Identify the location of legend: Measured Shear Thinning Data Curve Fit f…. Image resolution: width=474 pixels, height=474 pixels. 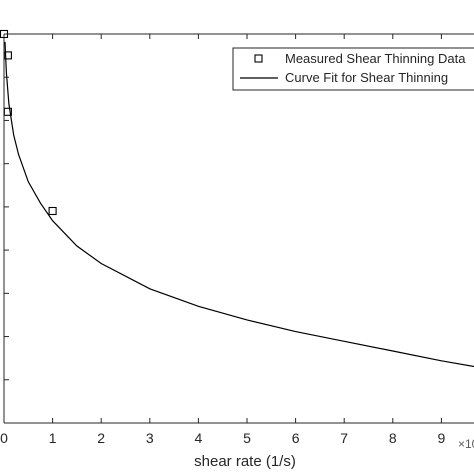
(353, 69).